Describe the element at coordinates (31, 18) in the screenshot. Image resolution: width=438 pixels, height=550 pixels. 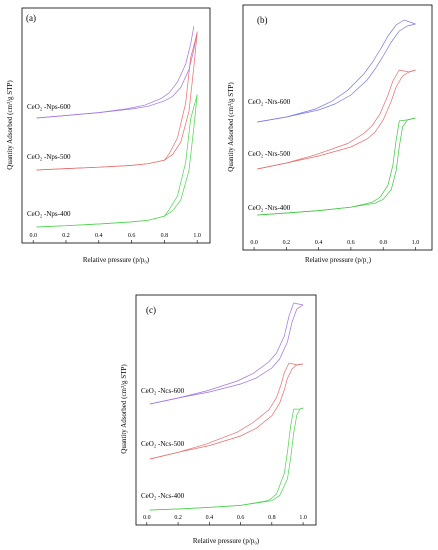
I see `panel-label: (a)` at that location.